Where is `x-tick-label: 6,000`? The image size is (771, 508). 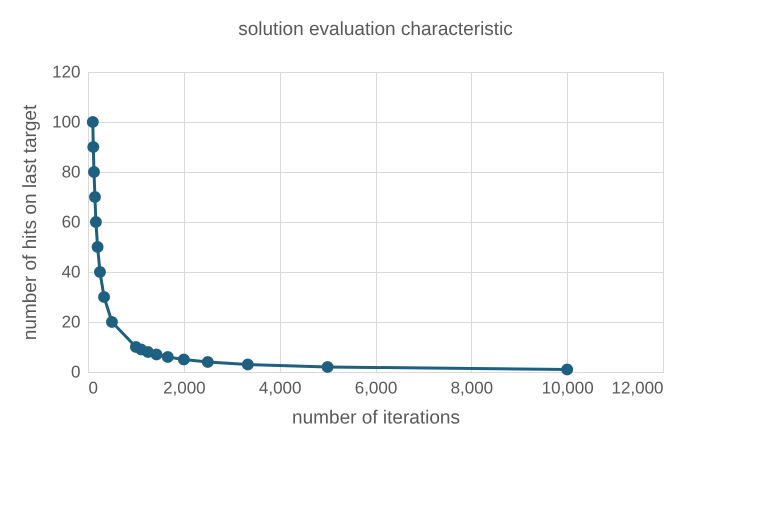
x-tick-label: 6,000 is located at coordinates (376, 388).